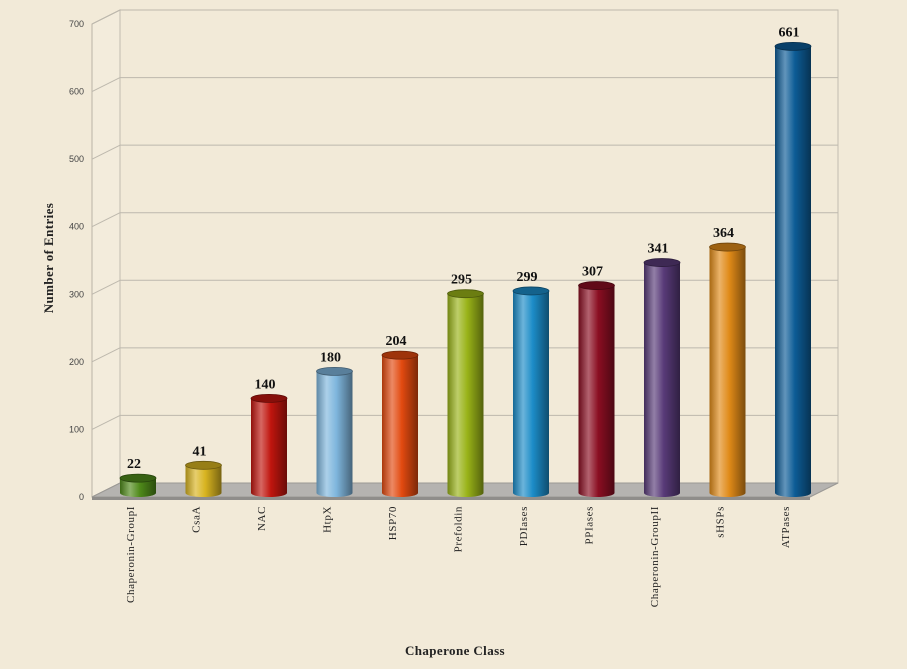  Describe the element at coordinates (396, 341) in the screenshot. I see `data-label: 204` at that location.